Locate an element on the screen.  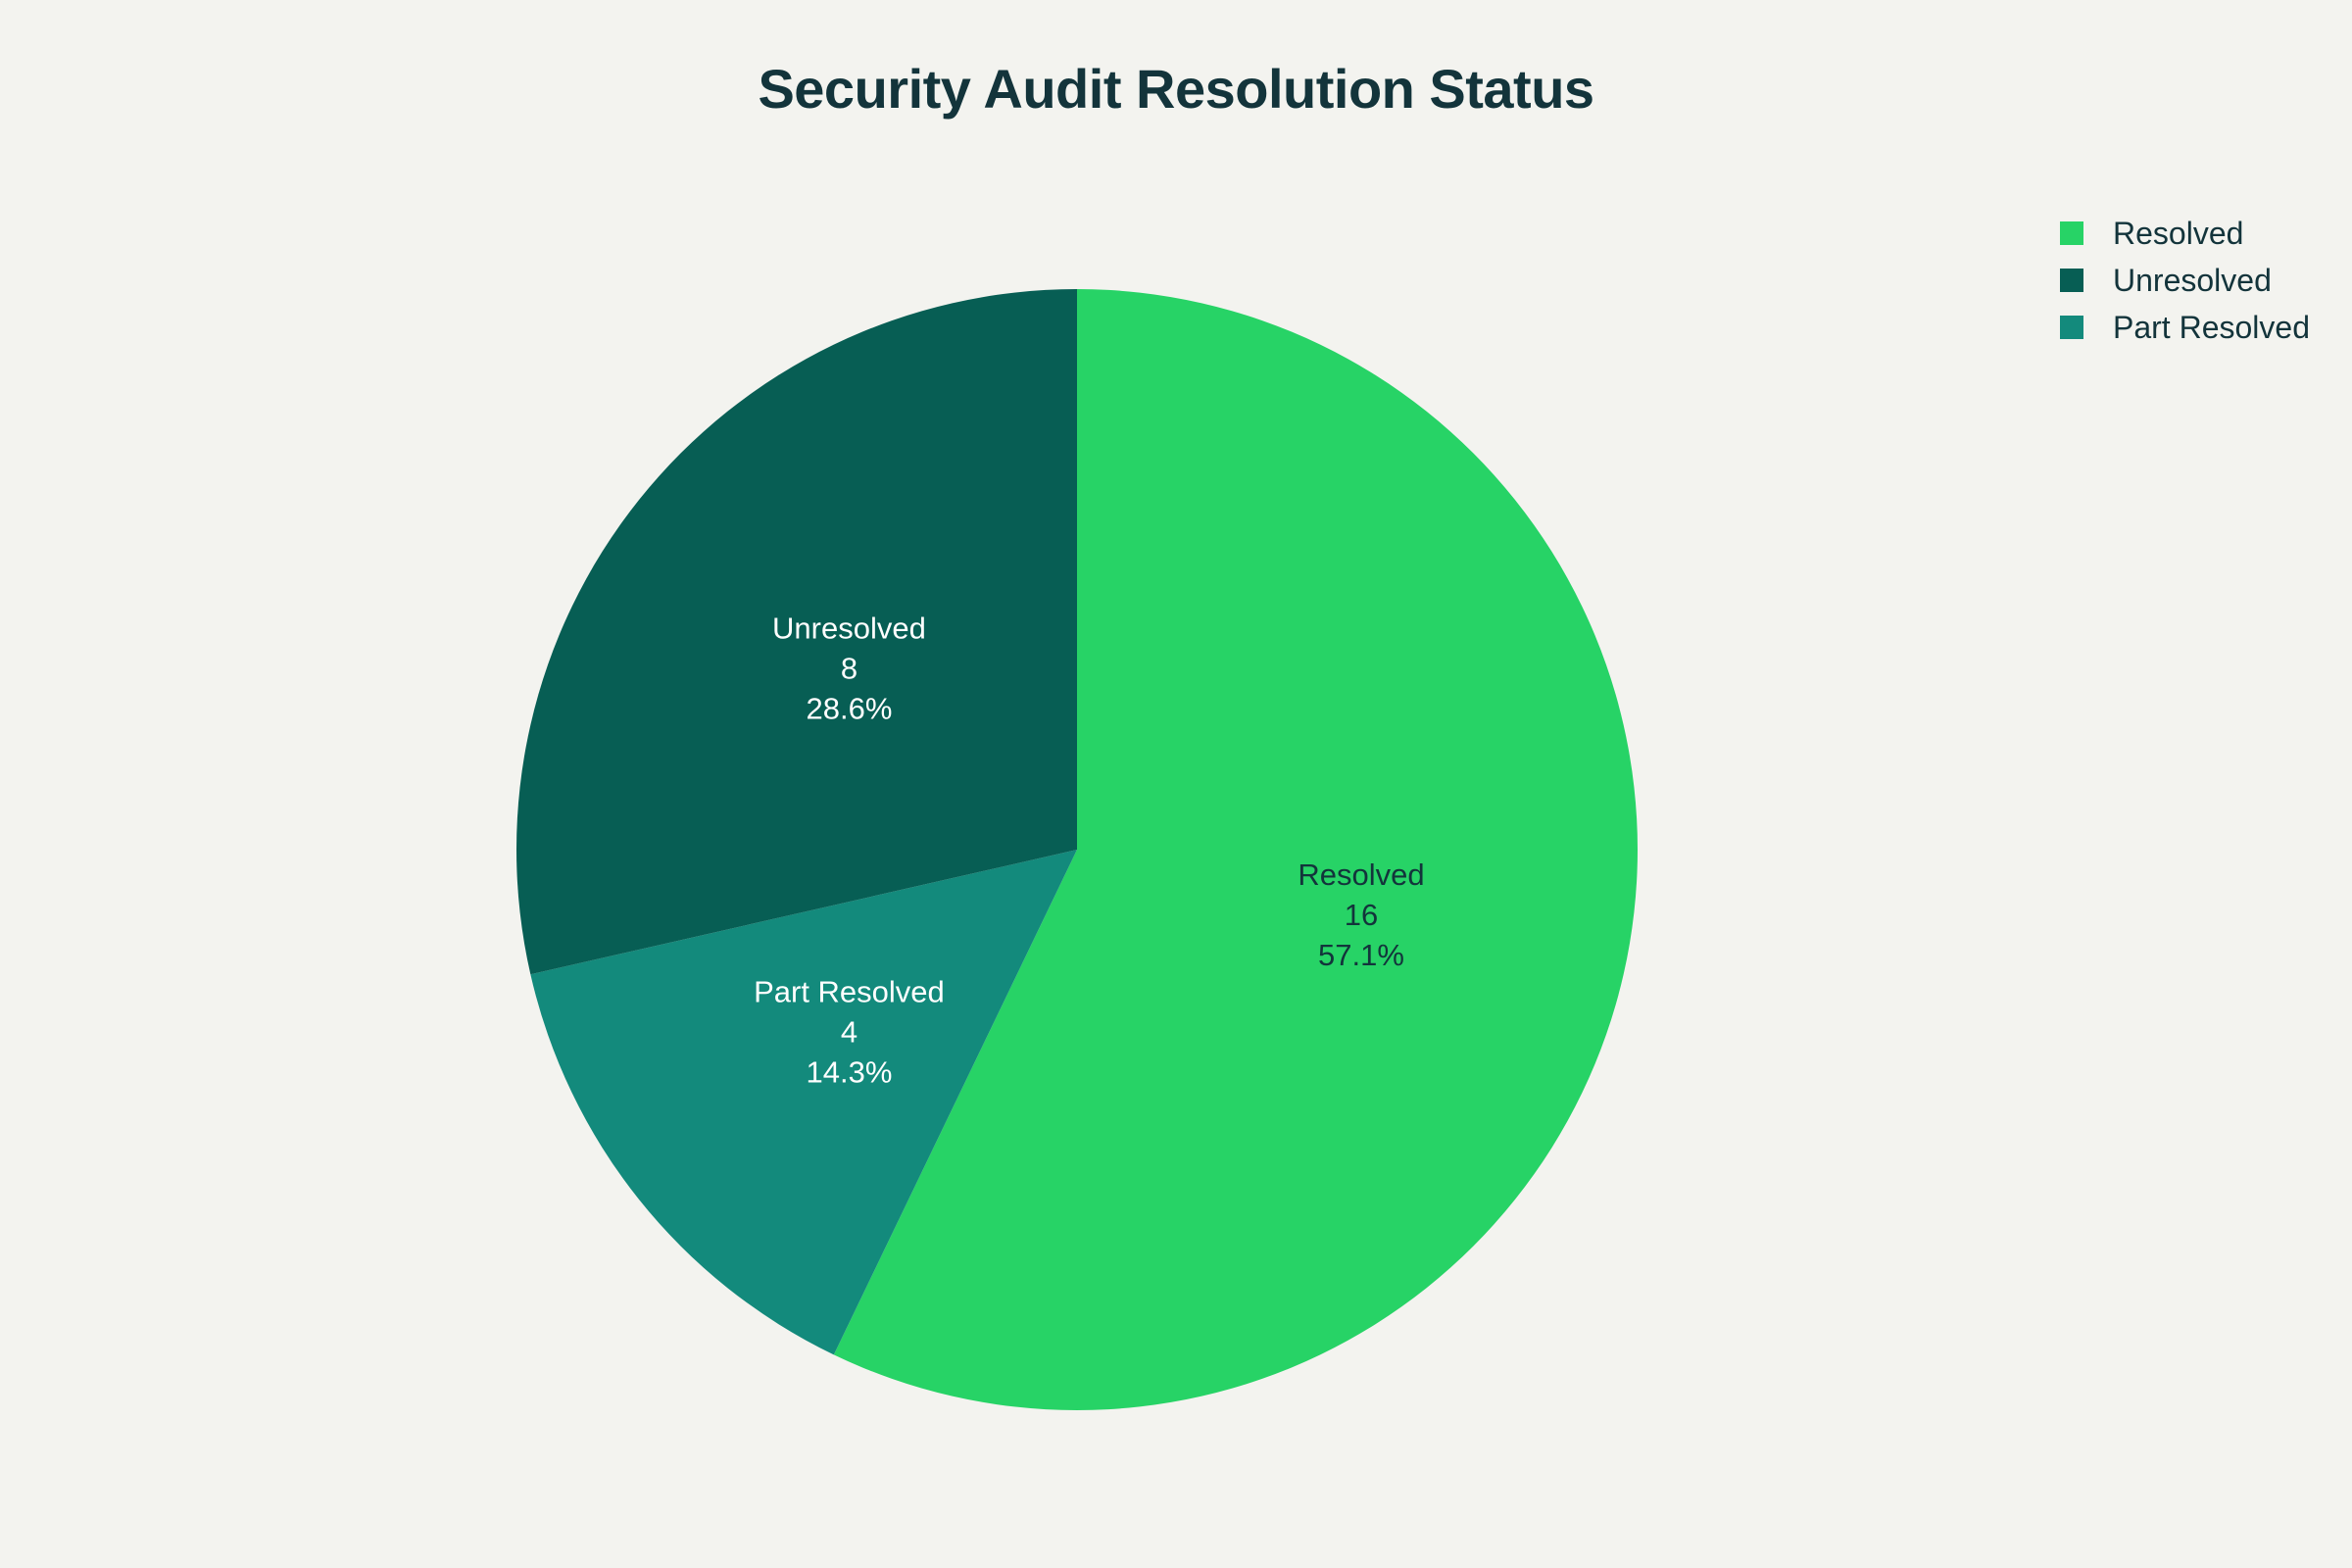
slice-label-part-resolved-percent: 14.3% is located at coordinates (849, 1071).